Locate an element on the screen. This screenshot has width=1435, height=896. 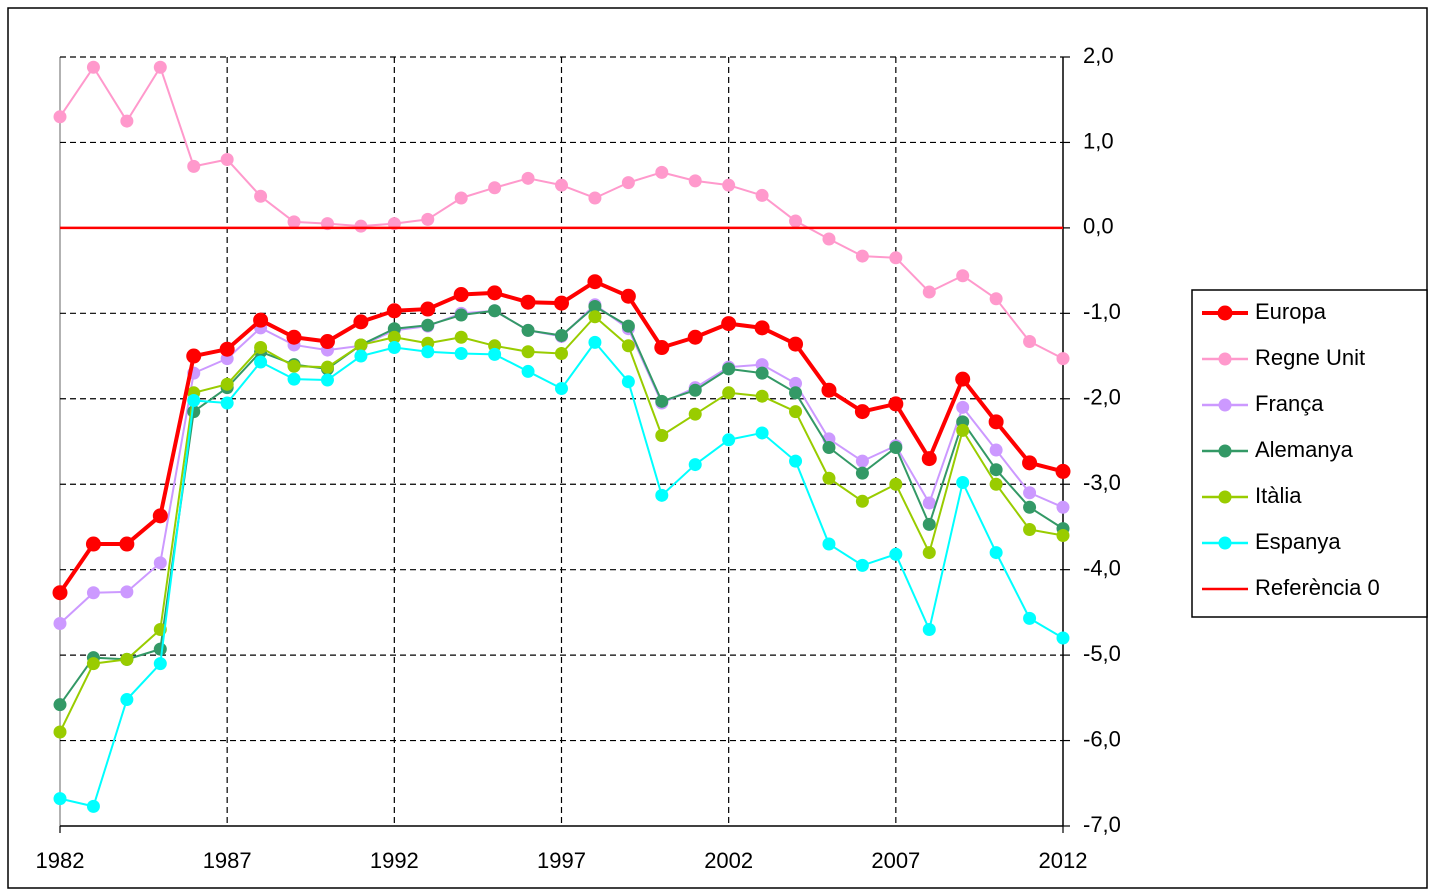
y-tick-label: -7,0 is located at coordinates (1102, 824).